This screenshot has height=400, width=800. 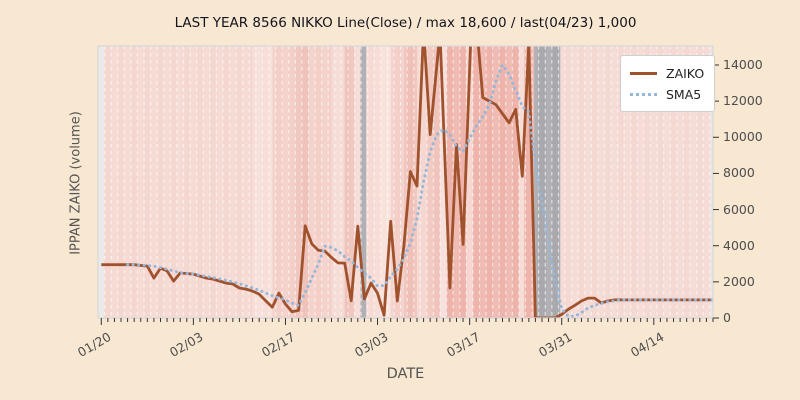 I want to click on legend-item-sma5: SMA5, so click(x=667, y=94).